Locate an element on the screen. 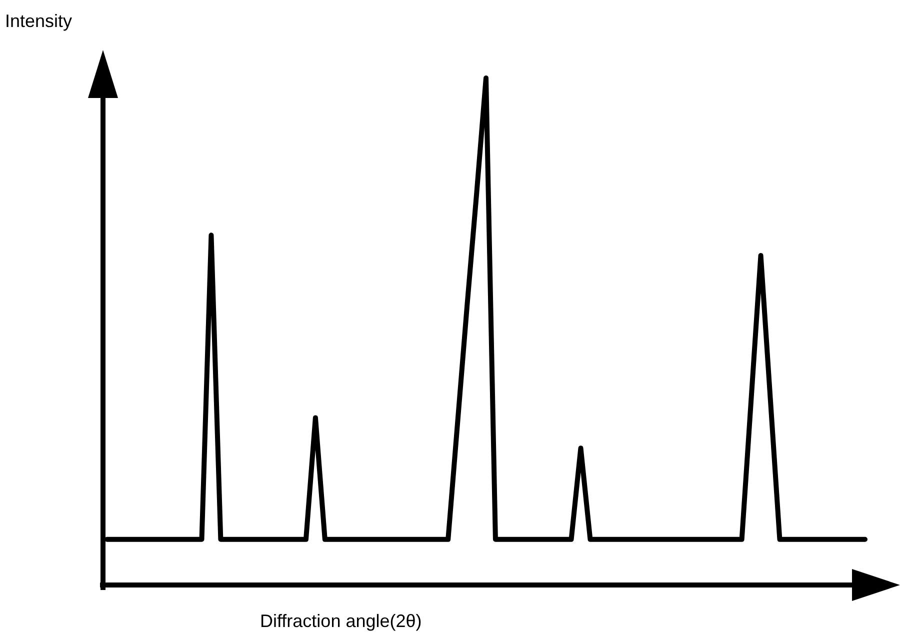 Image resolution: width=904 pixels, height=641 pixels. y-axis-title: Intensity is located at coordinates (38, 21).